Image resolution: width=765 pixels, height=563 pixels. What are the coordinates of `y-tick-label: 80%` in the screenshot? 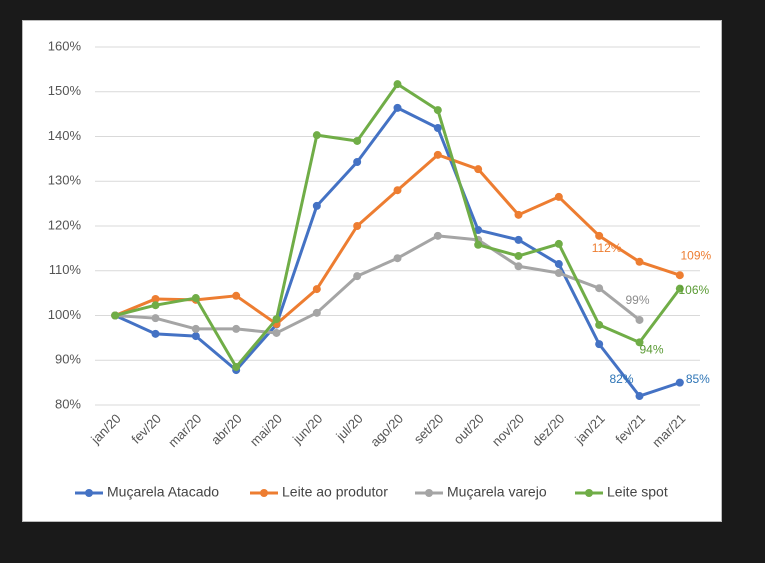 It's located at (68, 403).